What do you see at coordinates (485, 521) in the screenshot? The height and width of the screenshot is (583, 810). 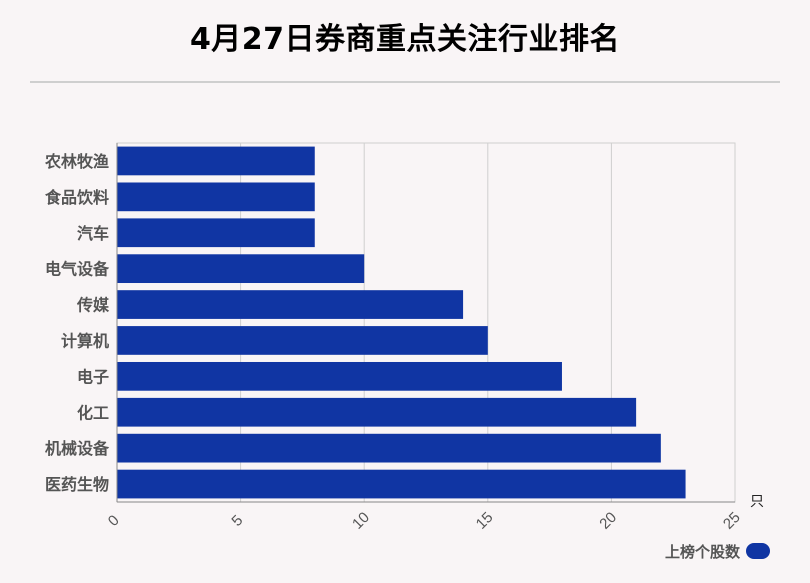 I see `x-tick-label: 15` at bounding box center [485, 521].